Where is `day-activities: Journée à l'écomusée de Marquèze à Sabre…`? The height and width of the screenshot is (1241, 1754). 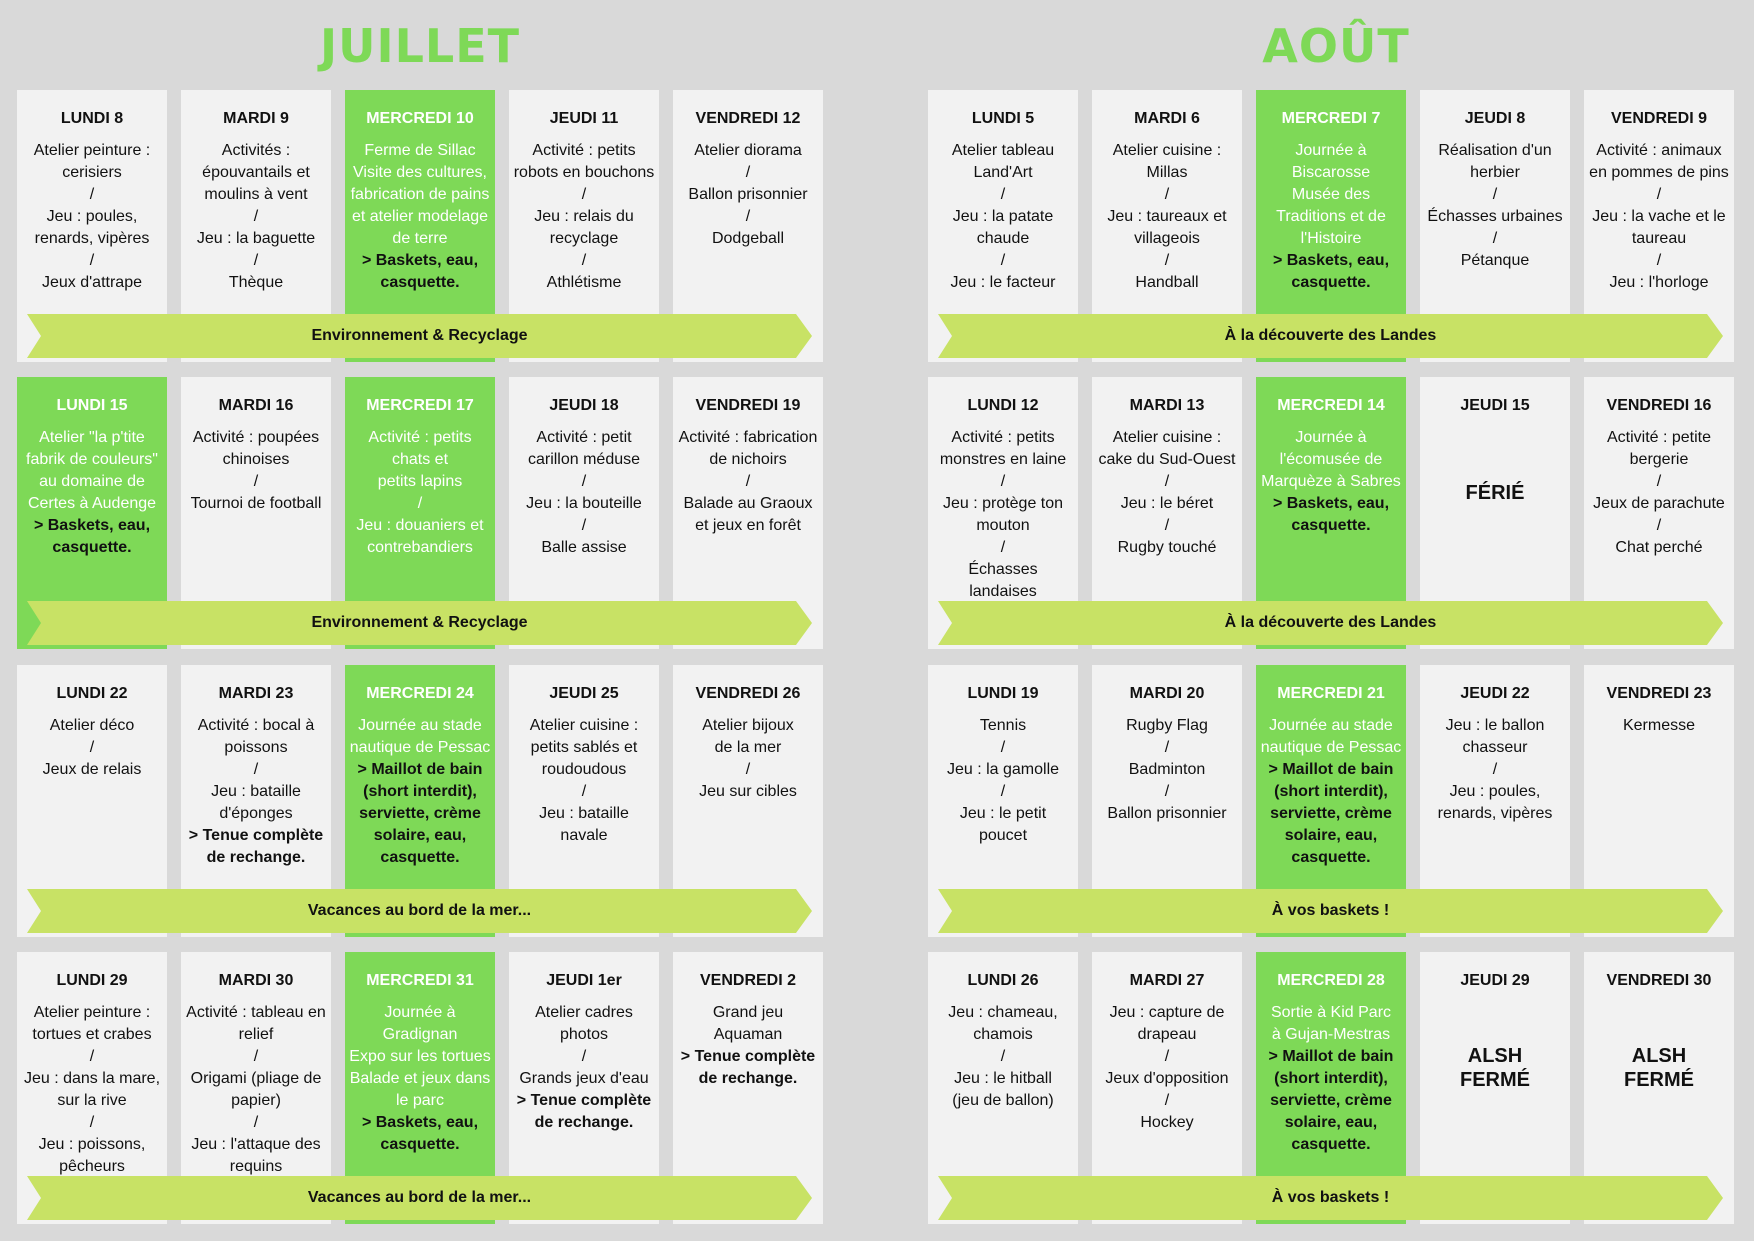 day-activities: Journée à l'écomusée de Marquèze à Sabre… is located at coordinates (1331, 482).